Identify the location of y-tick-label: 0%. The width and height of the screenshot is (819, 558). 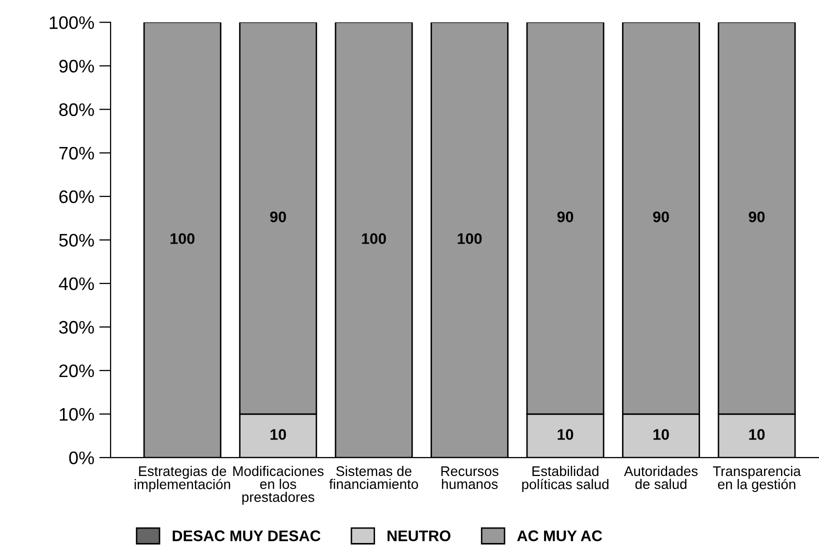
(81, 457).